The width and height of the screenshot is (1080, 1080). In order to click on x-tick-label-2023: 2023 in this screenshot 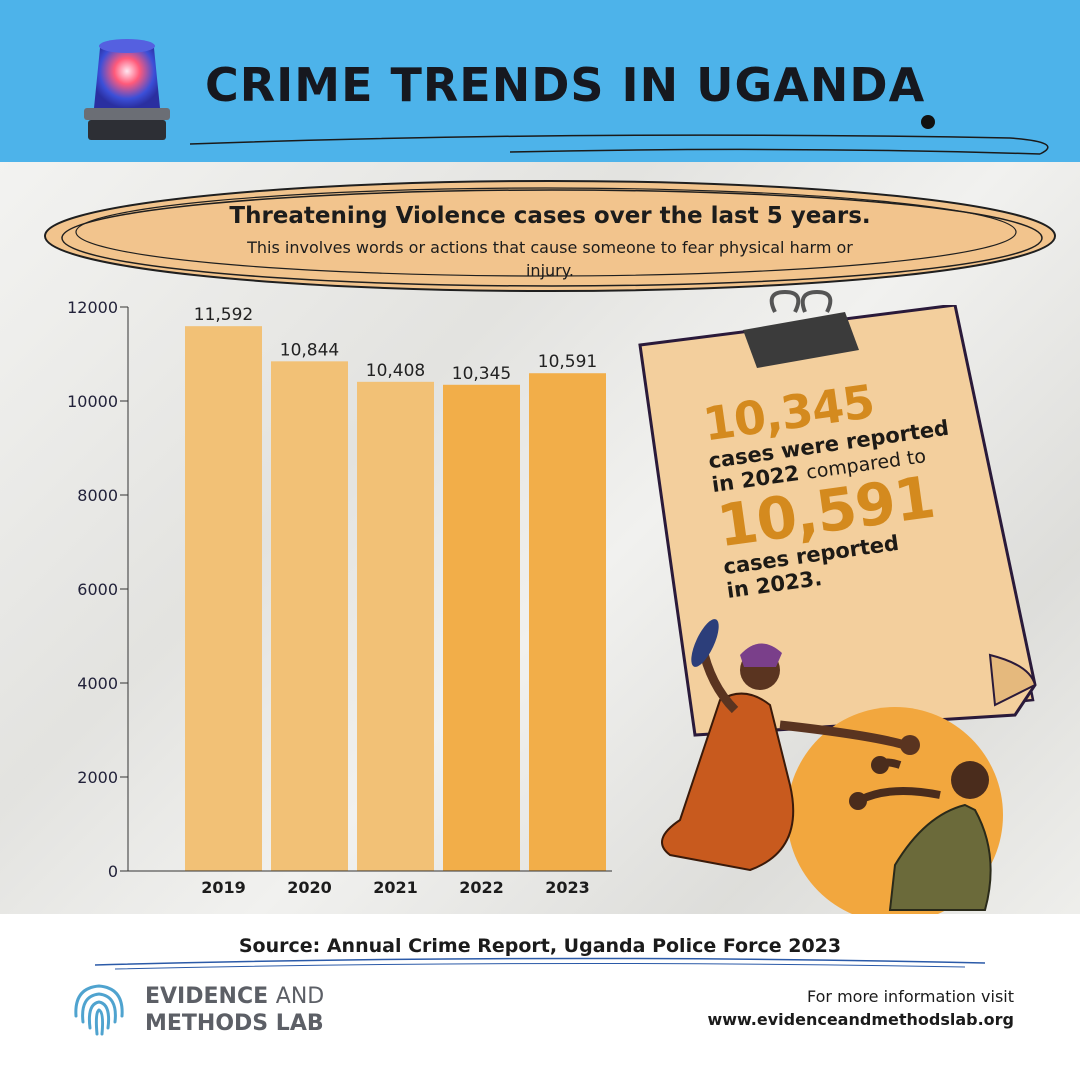, I will do `click(567, 887)`.